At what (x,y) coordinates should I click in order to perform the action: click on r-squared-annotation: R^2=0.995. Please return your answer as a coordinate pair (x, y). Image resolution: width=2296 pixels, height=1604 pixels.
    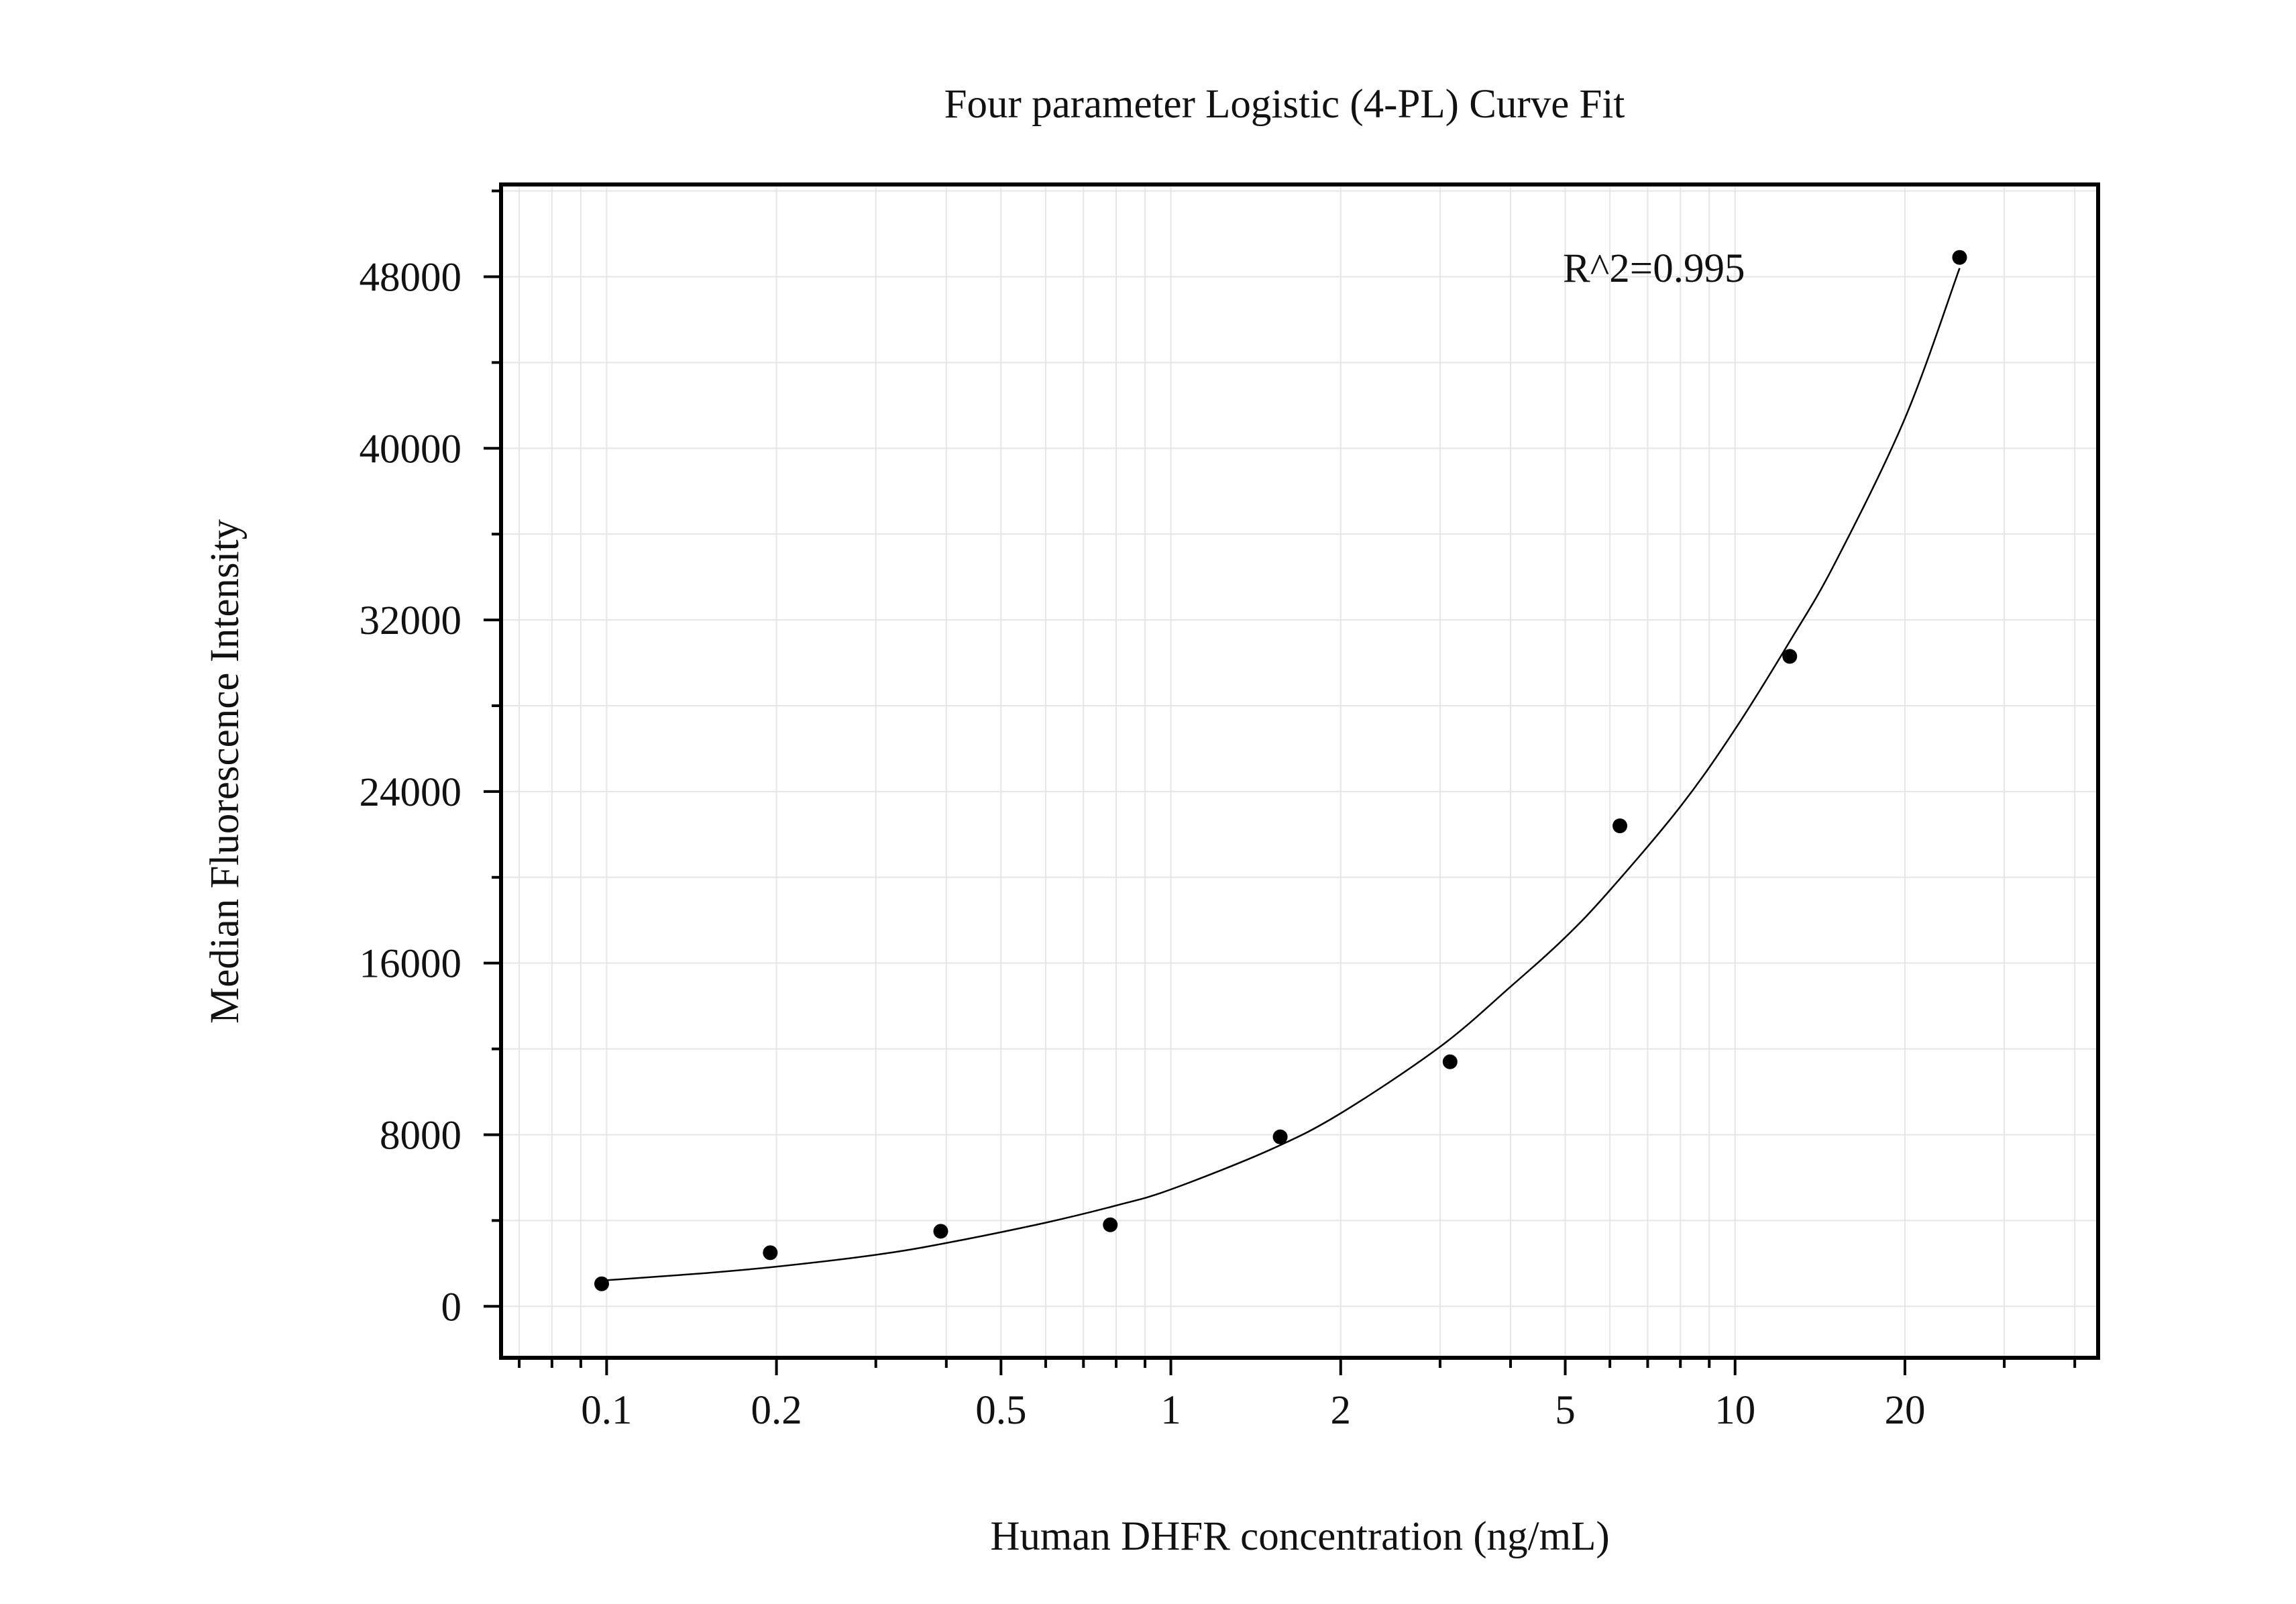
    Looking at the image, I should click on (1654, 268).